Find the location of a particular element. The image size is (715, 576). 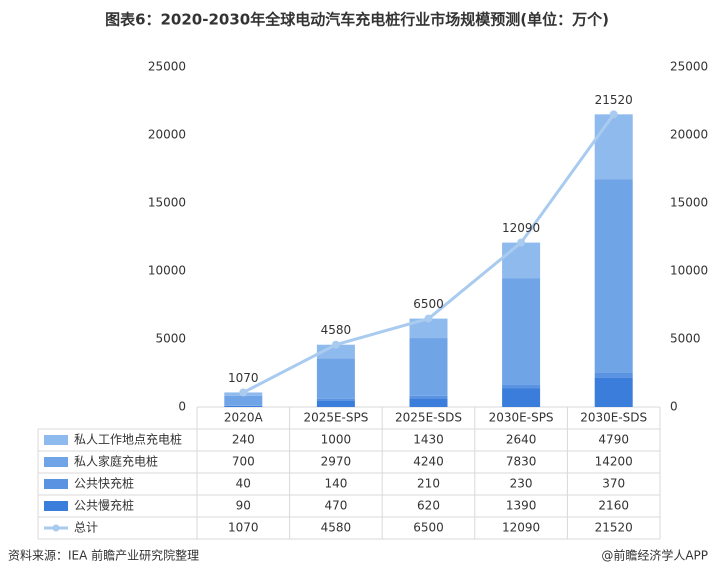

table-cell: 1390 is located at coordinates (521, 506).